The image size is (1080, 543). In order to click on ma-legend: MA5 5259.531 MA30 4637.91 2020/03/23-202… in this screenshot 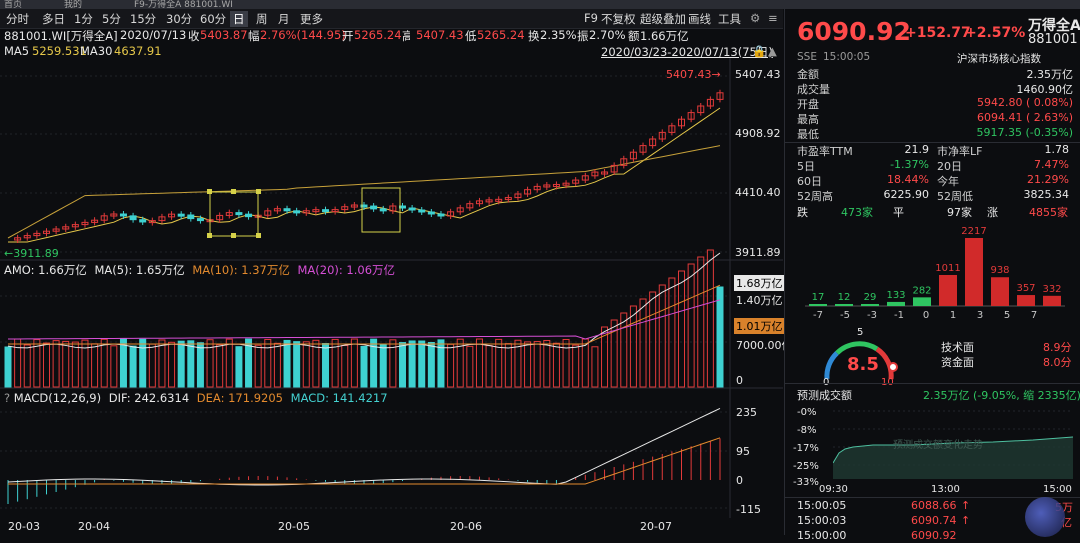, I will do `click(391, 51)`.